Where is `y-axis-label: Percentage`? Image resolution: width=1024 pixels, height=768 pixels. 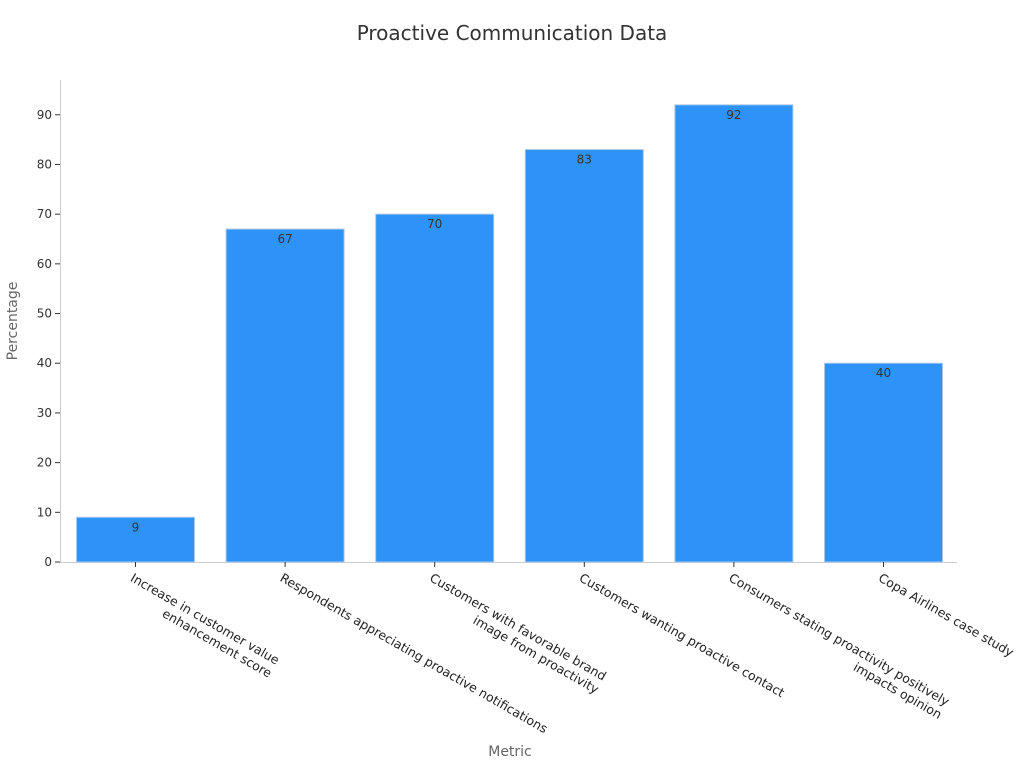
y-axis-label: Percentage is located at coordinates (13, 321).